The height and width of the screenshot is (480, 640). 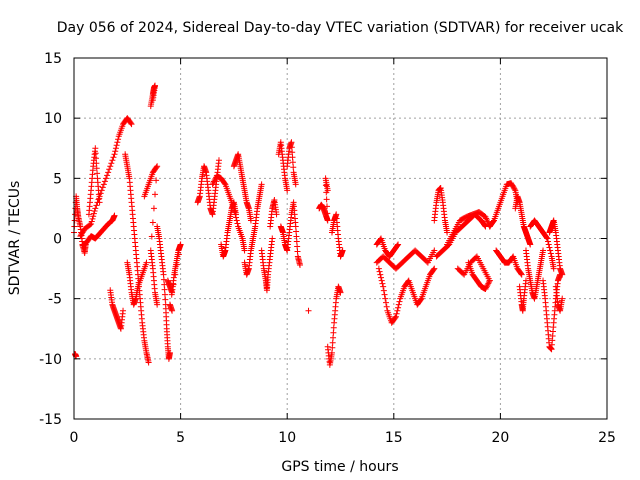 I want to click on y-tick-label: -5, so click(x=55, y=300).